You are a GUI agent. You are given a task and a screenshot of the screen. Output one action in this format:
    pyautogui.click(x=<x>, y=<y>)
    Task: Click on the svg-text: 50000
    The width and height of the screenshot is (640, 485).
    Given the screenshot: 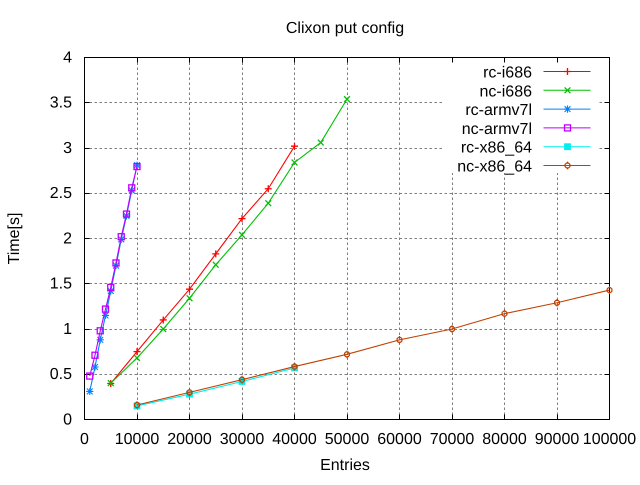 What is the action you would take?
    pyautogui.click(x=347, y=439)
    